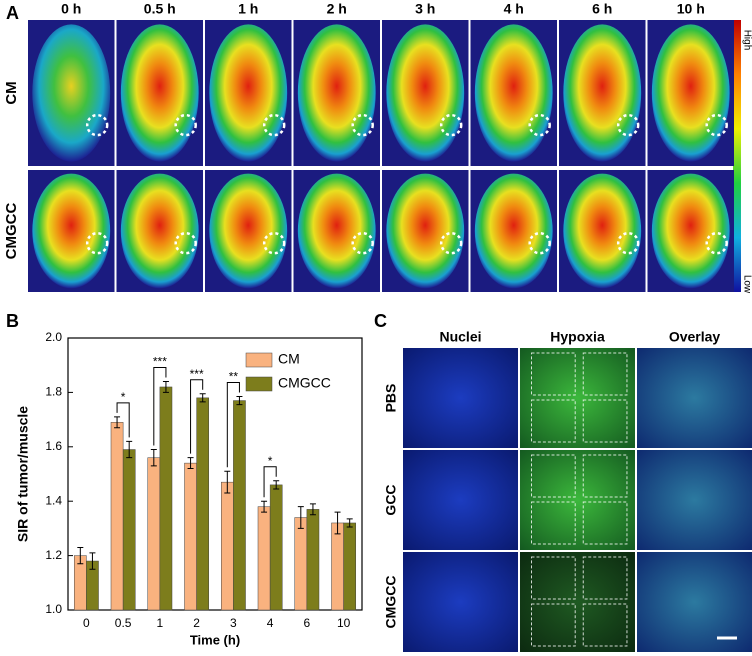  What do you see at coordinates (23, 474) in the screenshot?
I see `y-axis-title: SIR of tumor/muscle` at bounding box center [23, 474].